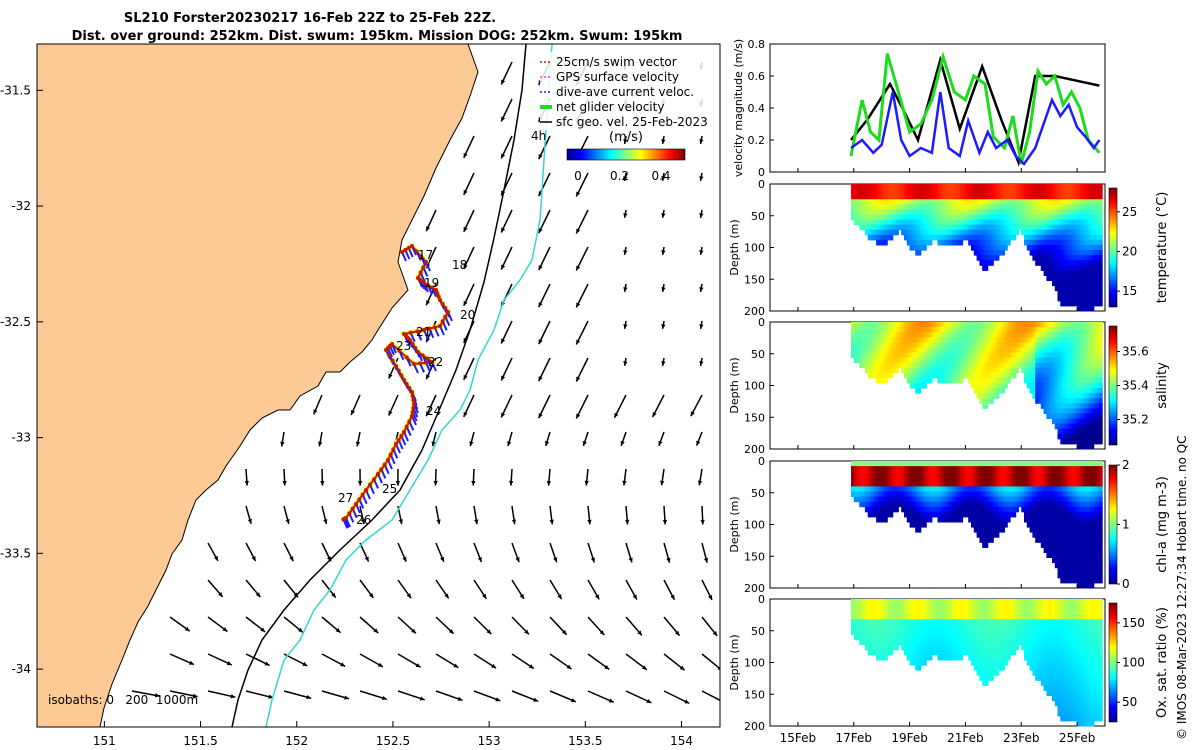 Image resolution: width=1200 pixels, height=750 pixels. I want to click on legend-item: net glider velocity, so click(610, 107).